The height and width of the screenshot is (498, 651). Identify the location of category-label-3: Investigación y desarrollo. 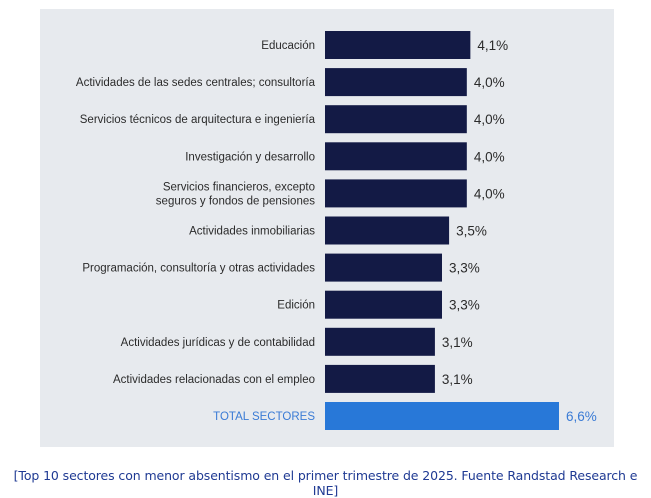
(250, 157).